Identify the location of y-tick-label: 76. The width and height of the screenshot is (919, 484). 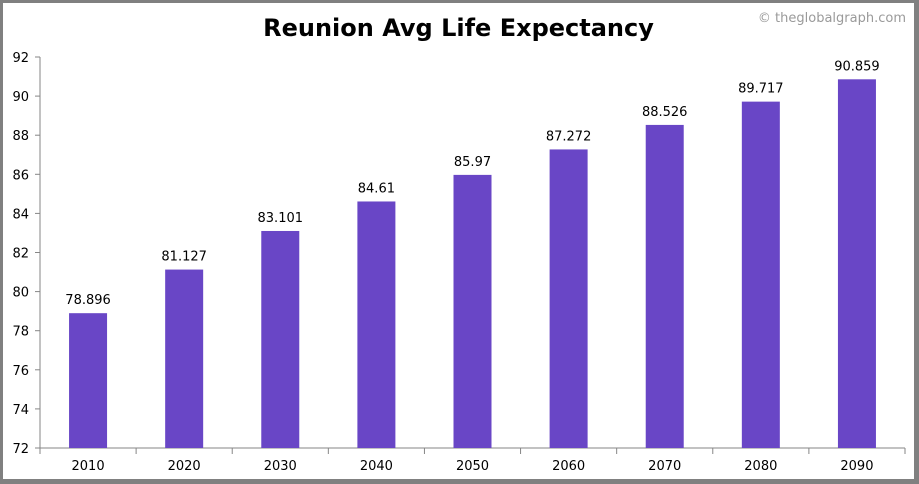
(20, 371).